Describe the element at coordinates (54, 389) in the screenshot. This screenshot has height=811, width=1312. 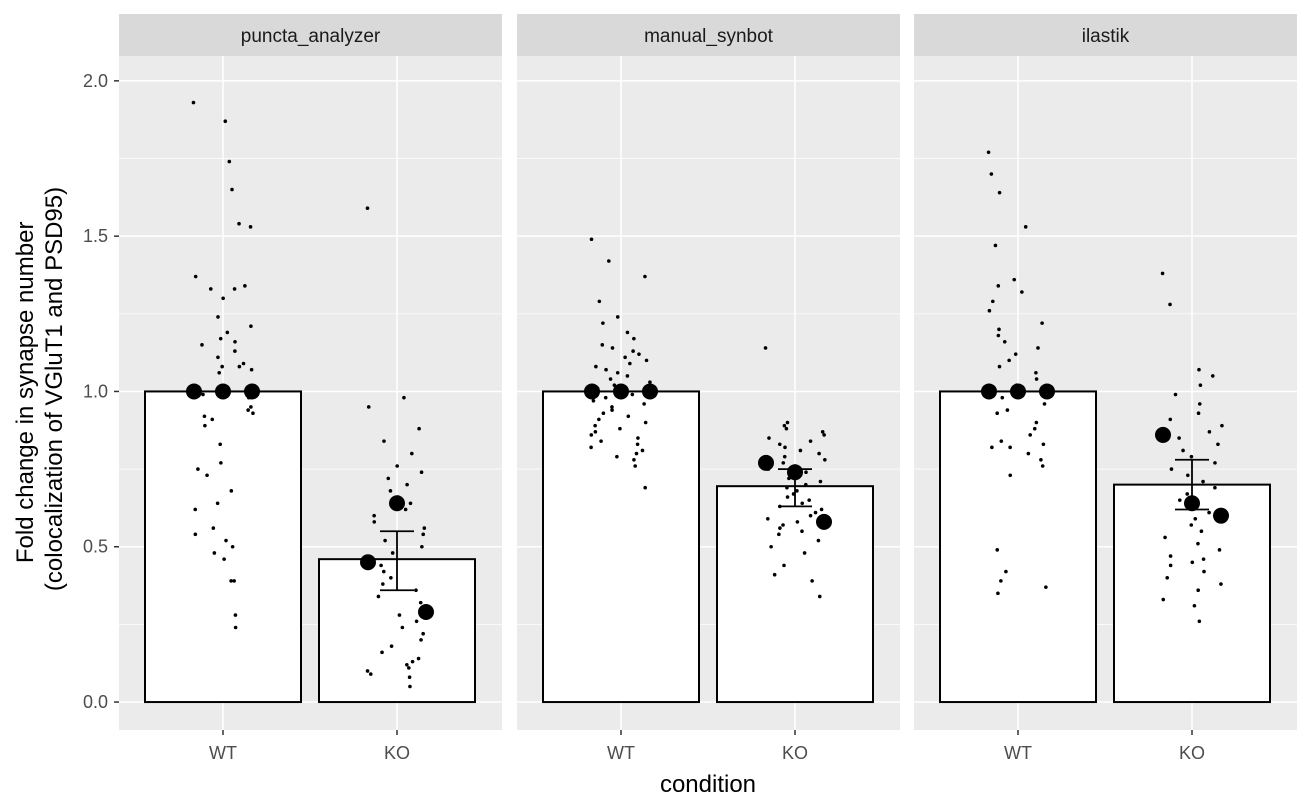
I see `y-axis-title-line-2: (colocalization of VGluT1 and PSD95)` at that location.